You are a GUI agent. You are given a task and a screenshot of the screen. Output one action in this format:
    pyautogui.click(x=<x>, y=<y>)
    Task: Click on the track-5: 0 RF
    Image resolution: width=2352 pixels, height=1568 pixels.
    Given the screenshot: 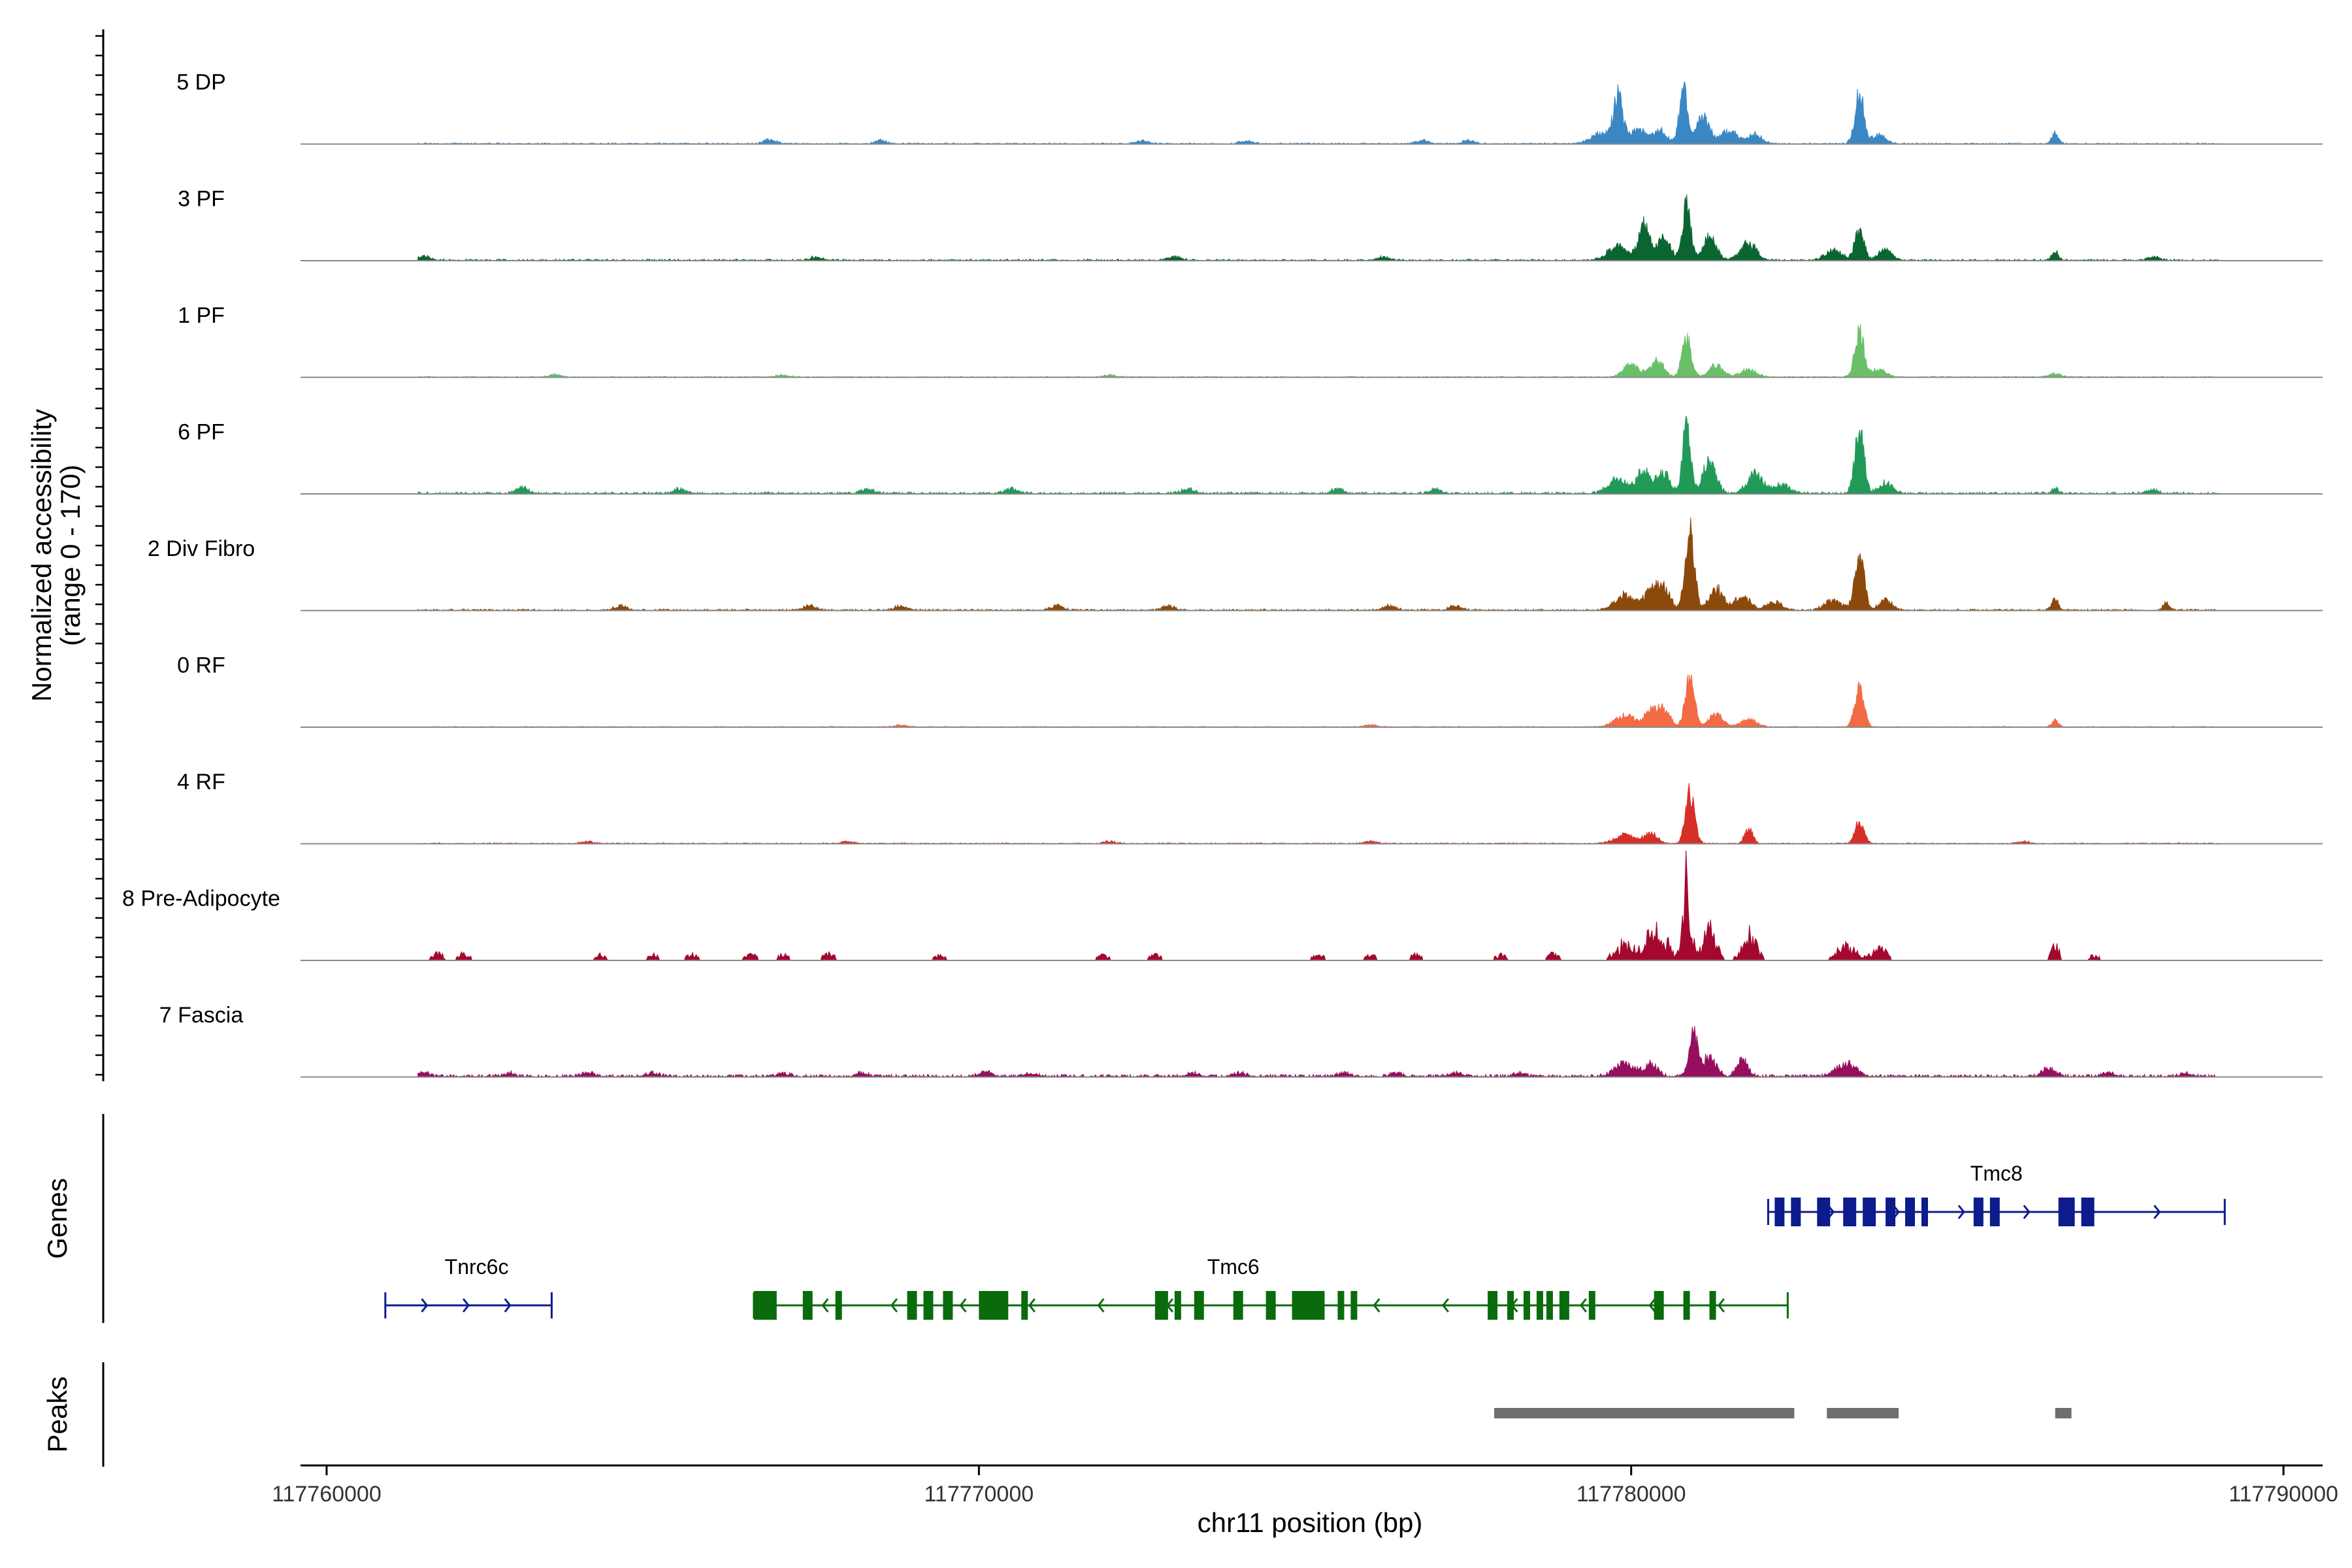 What is the action you would take?
    pyautogui.click(x=1250, y=690)
    